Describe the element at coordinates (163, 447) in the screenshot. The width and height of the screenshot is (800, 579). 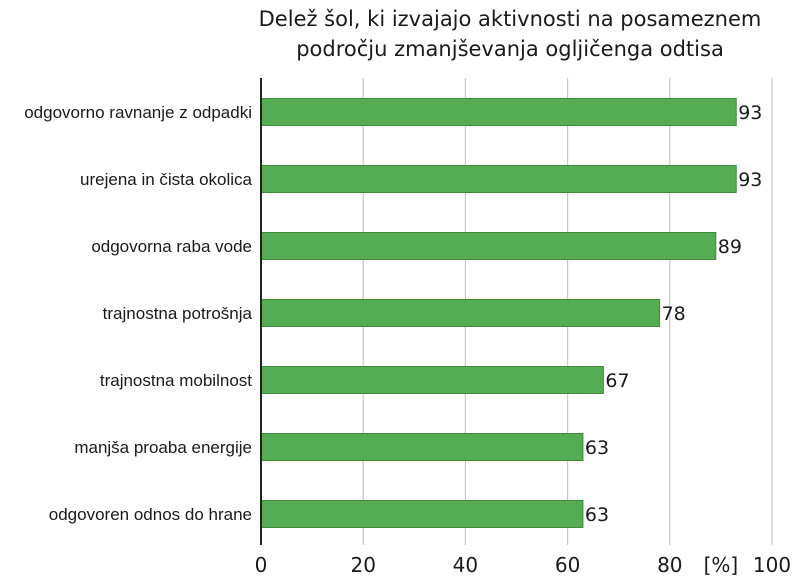
I see `category-label: manjša proaba energije` at that location.